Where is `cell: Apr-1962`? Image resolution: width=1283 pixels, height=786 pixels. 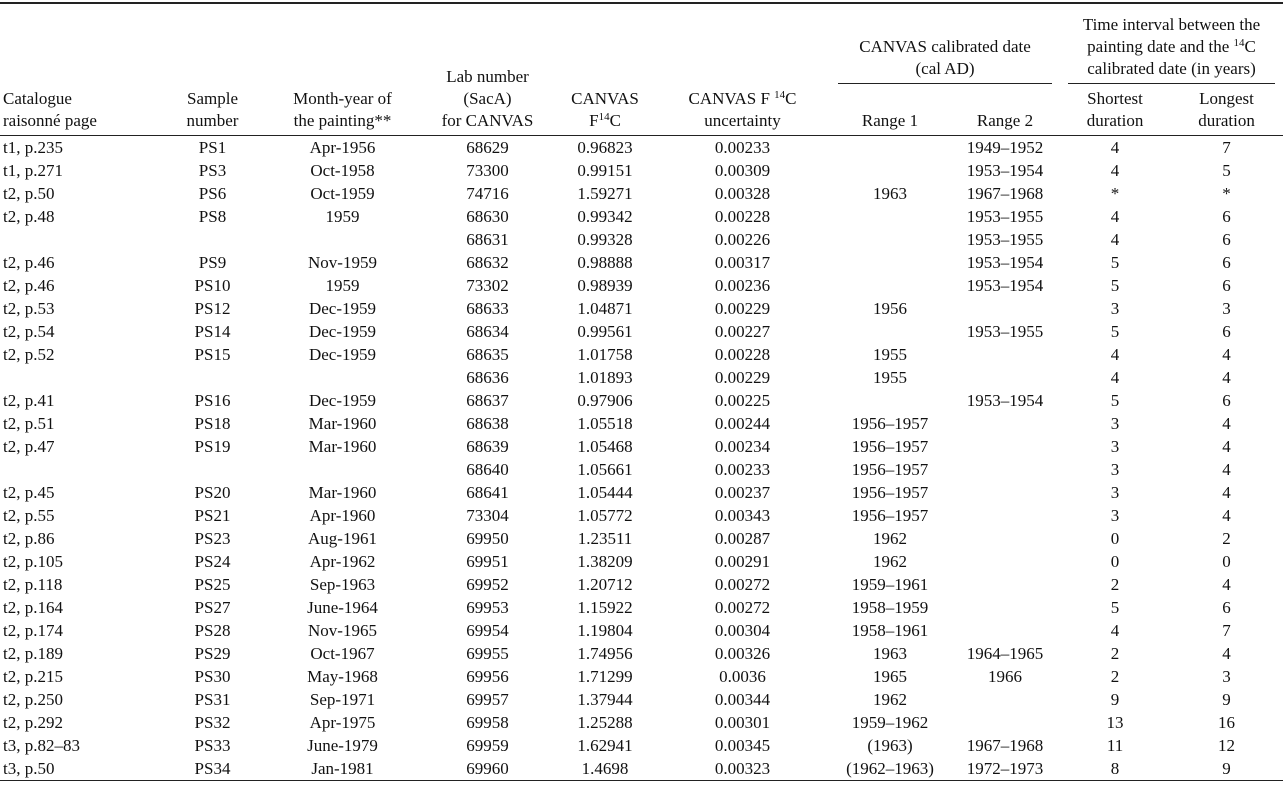 cell: Apr-1962 is located at coordinates (342, 561).